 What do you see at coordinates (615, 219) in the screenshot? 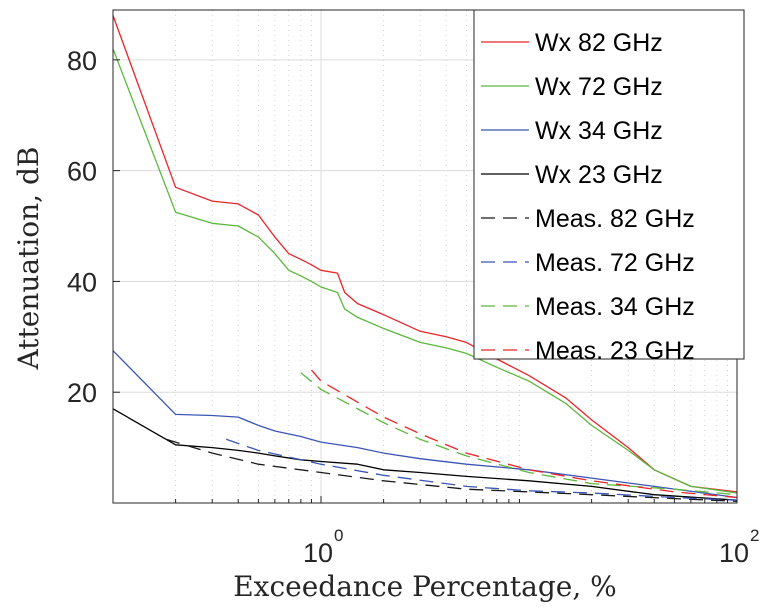
I see `legend-label: Meas. 82 GHz` at bounding box center [615, 219].